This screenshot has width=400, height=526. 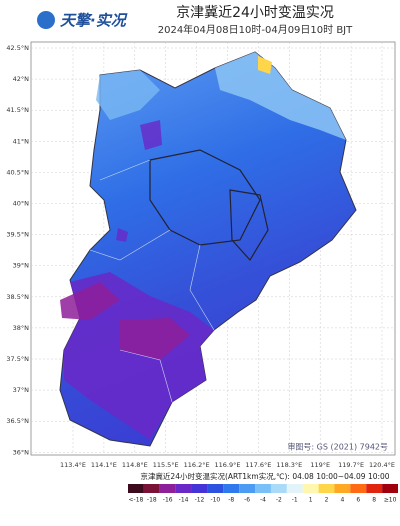 I want to click on lat-label: 40.5°N, so click(x=17, y=172).